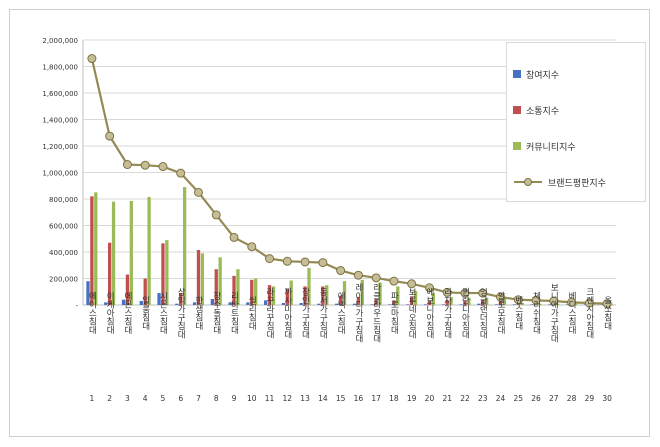 The height and width of the screenshot is (447, 660). Describe the element at coordinates (163, 398) in the screenshot. I see `x-index-label: 5` at that location.